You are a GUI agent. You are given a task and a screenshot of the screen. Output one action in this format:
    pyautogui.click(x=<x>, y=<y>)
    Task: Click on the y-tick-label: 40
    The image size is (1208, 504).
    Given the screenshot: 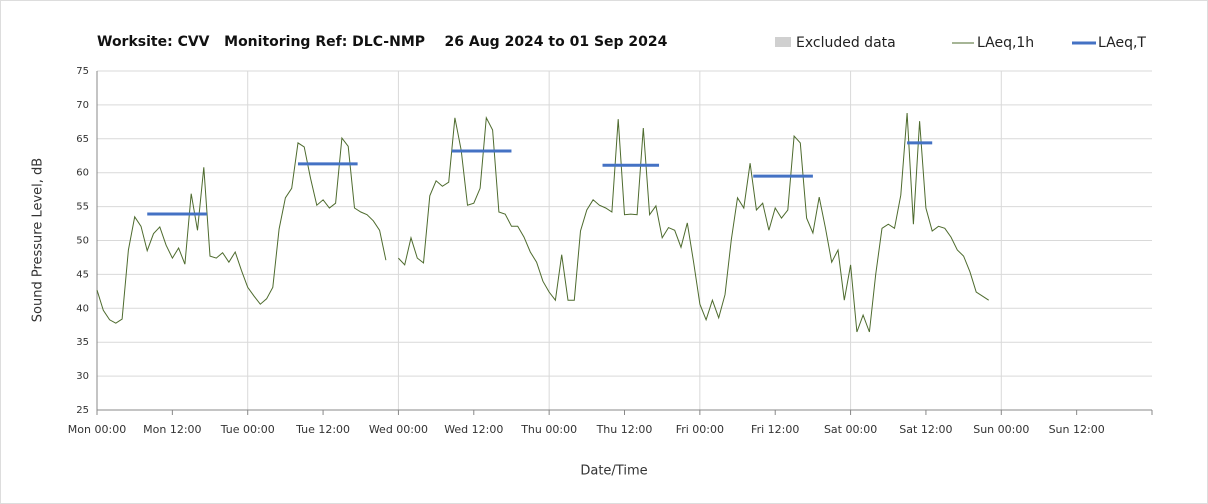 What is the action you would take?
    pyautogui.click(x=82, y=308)
    